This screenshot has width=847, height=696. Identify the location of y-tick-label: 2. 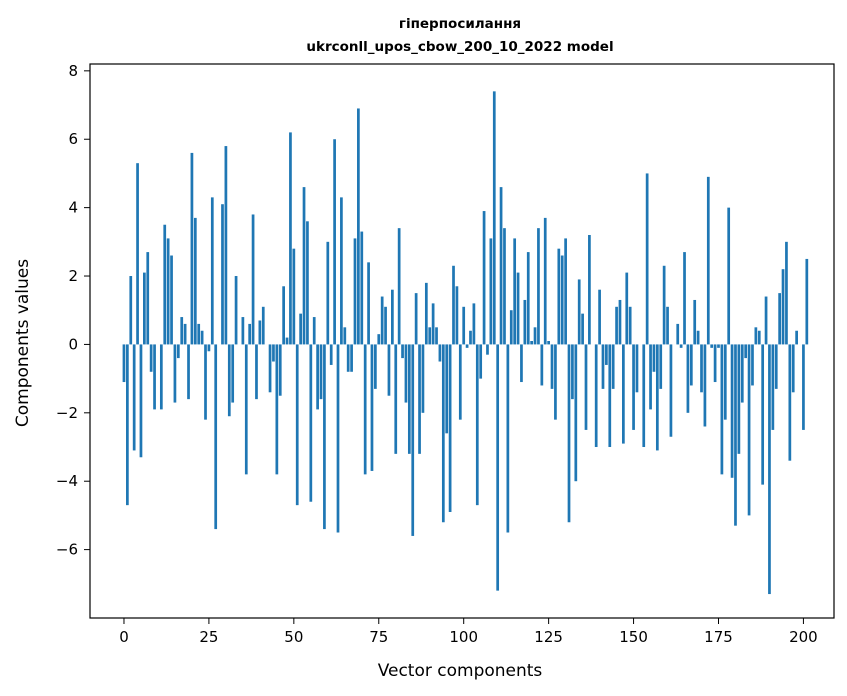
(73, 276).